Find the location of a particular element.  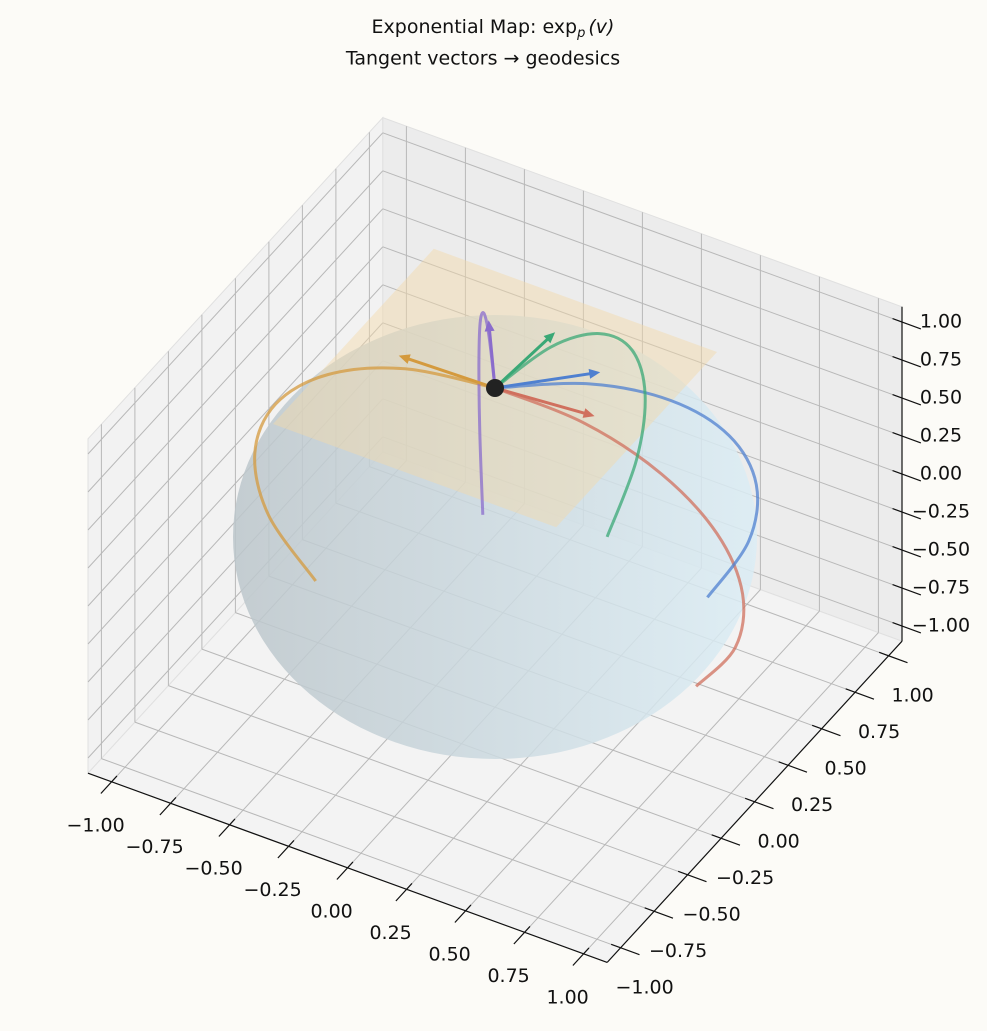

chart-subtitle: Tangent vectors → geodesics is located at coordinates (482, 59).